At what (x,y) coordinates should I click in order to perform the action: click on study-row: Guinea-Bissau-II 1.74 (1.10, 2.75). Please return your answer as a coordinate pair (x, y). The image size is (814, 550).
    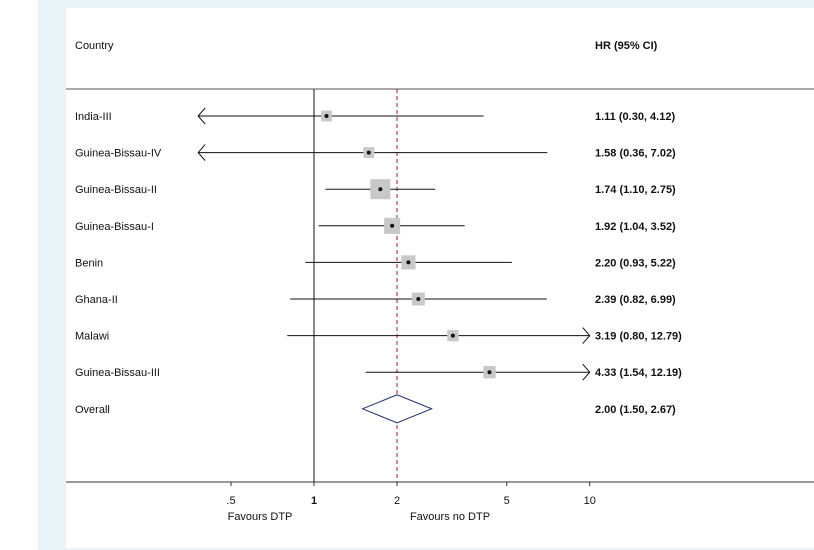
    Looking at the image, I should click on (375, 189).